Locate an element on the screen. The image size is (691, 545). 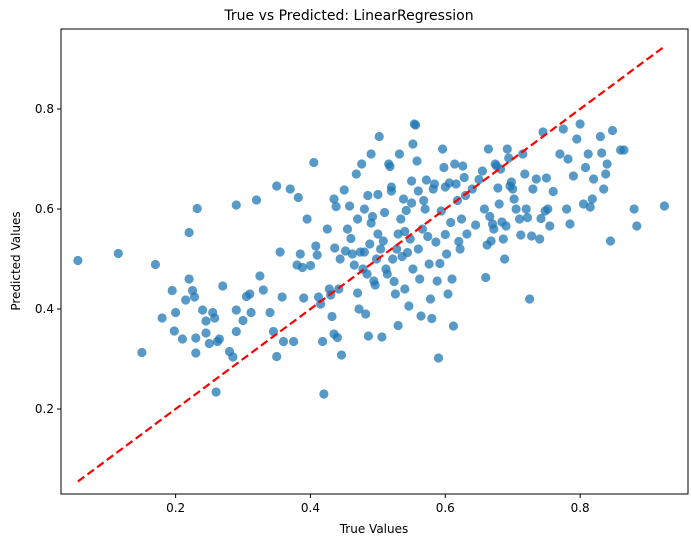
x-tick-label: 0.6 is located at coordinates (445, 508).